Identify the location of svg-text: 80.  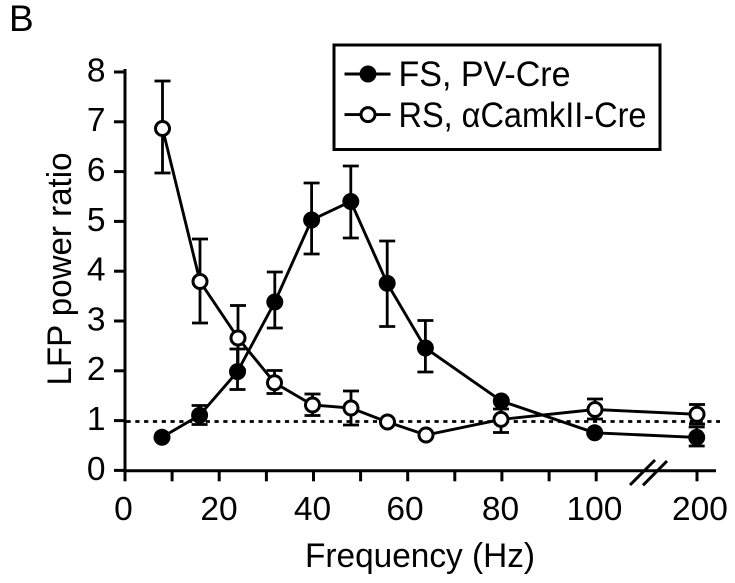
(500, 509).